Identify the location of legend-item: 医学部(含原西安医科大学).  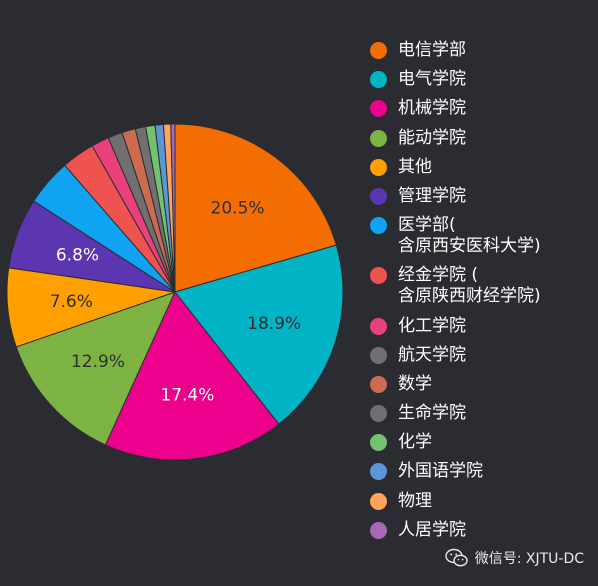
(482, 236).